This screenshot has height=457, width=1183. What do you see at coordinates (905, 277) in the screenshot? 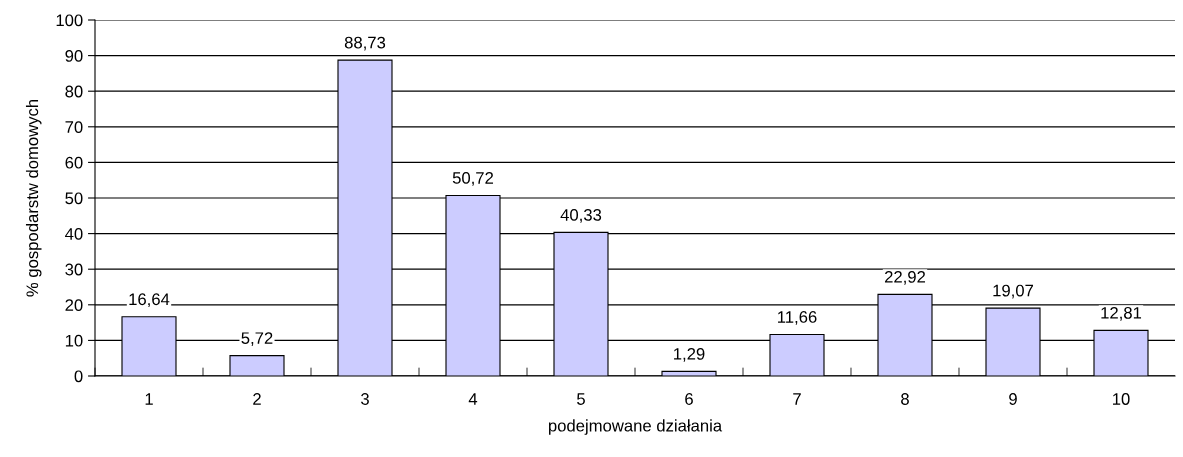
I see `data-label: 22,92` at bounding box center [905, 277].